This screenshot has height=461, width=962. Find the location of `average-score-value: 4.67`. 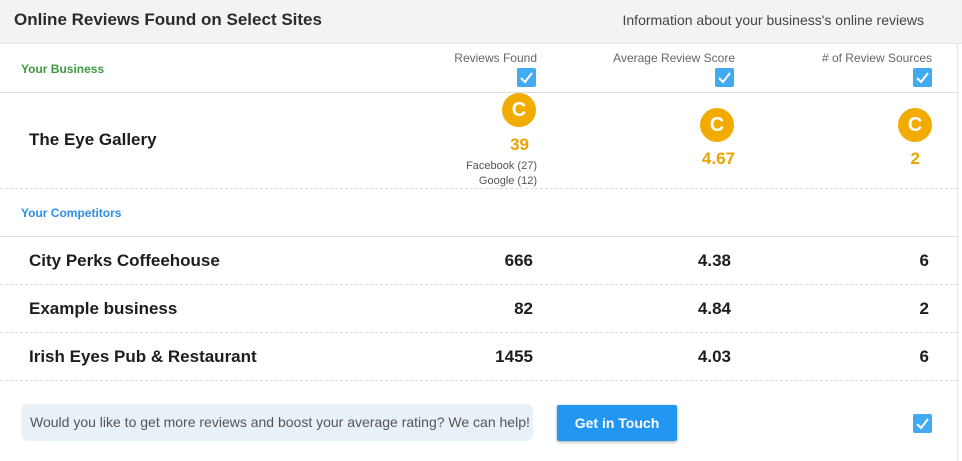

average-score-value: 4.67 is located at coordinates (718, 158).